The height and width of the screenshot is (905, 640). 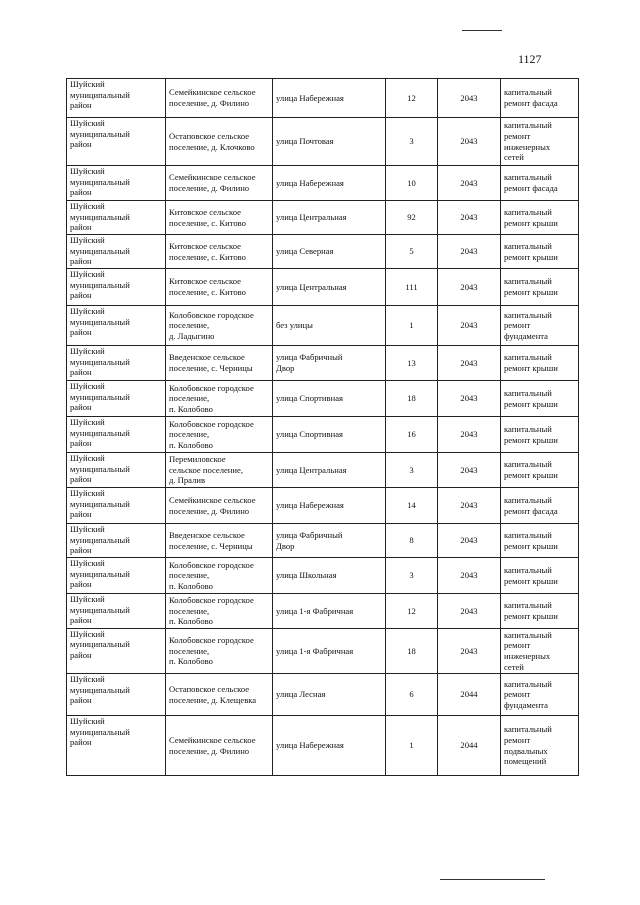 I want to click on street-cell: улица 1-я Фабричная, so click(x=329, y=651).